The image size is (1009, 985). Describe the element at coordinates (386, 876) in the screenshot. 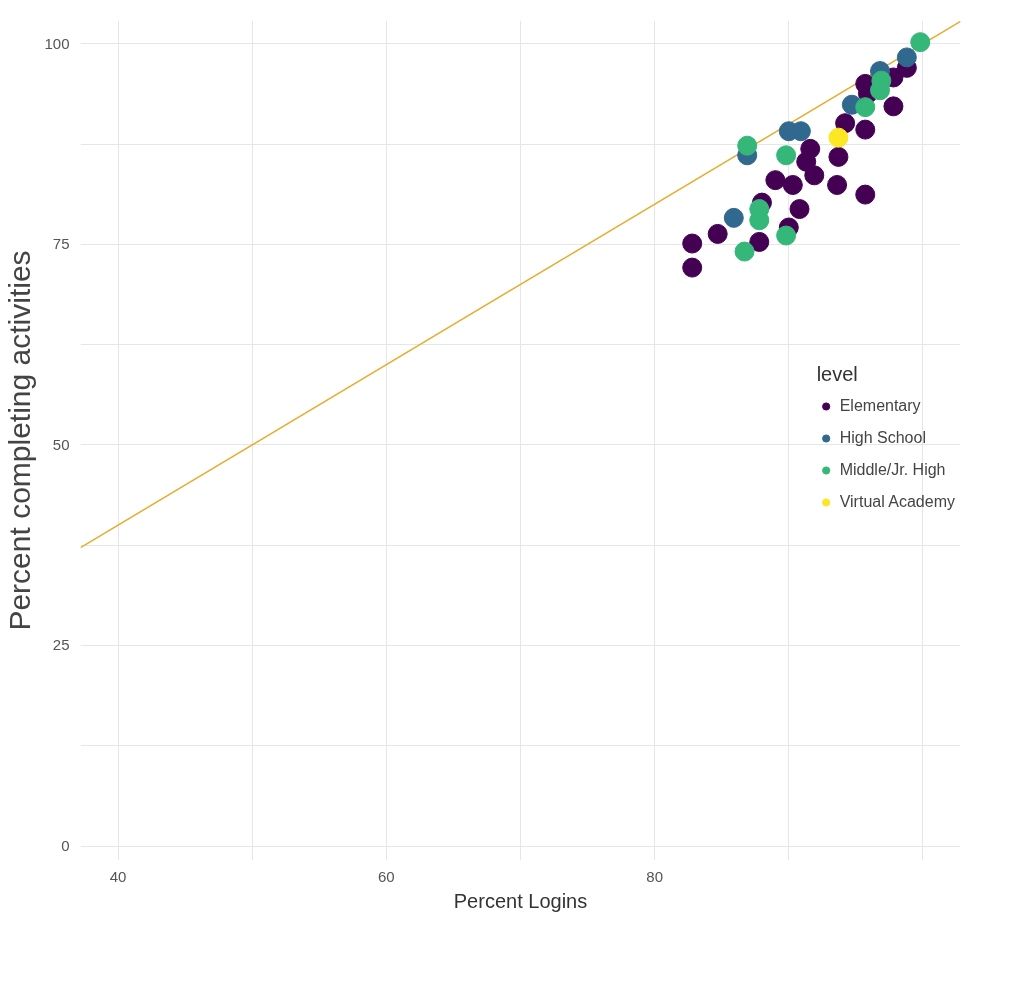

I see `x-tick-label: 60` at that location.